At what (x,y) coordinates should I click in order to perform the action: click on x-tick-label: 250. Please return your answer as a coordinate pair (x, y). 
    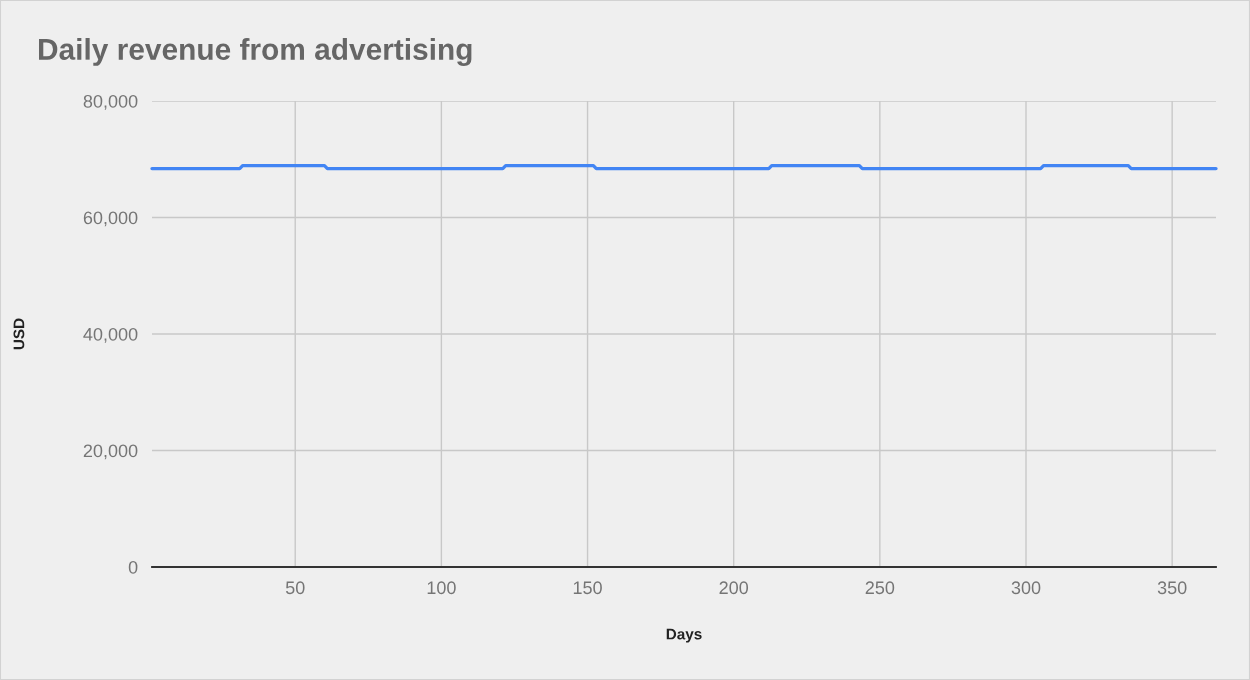
    Looking at the image, I should click on (880, 588).